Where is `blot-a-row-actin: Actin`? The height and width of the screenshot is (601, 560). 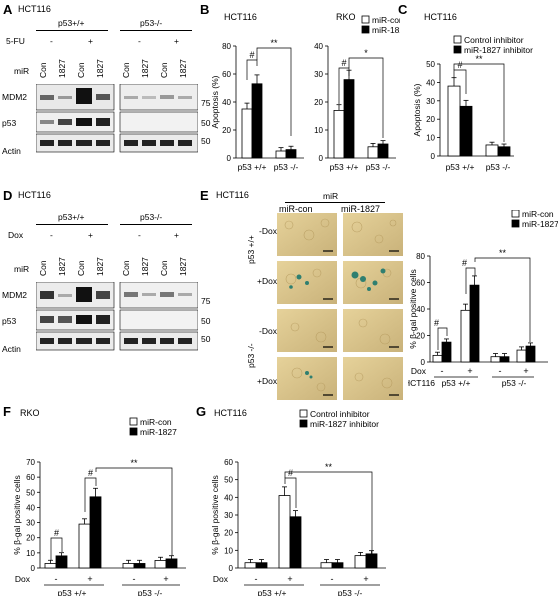
blot-a-row-actin: Actin is located at coordinates (11, 151).